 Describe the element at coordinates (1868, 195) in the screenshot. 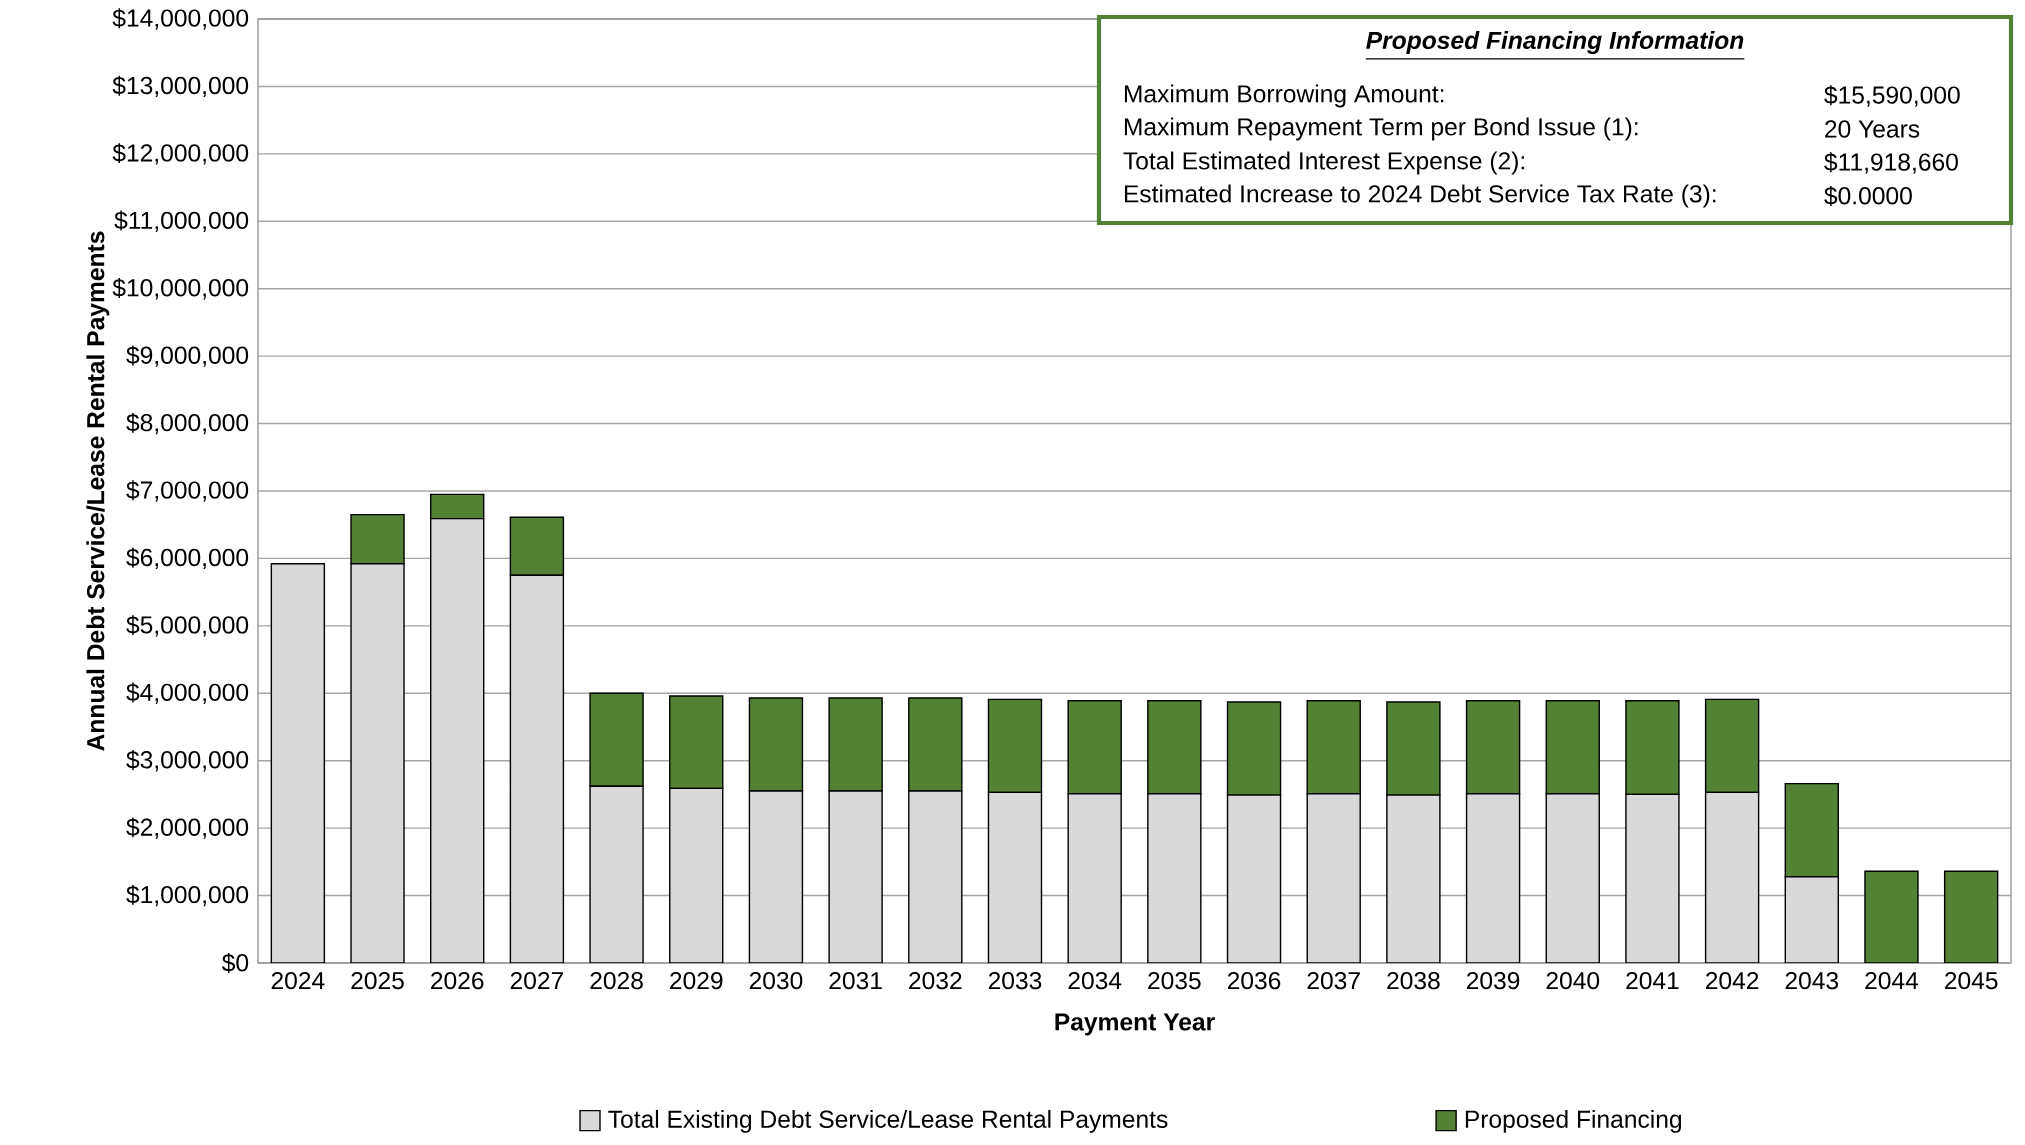

I see `annotation: $0.0000` at that location.